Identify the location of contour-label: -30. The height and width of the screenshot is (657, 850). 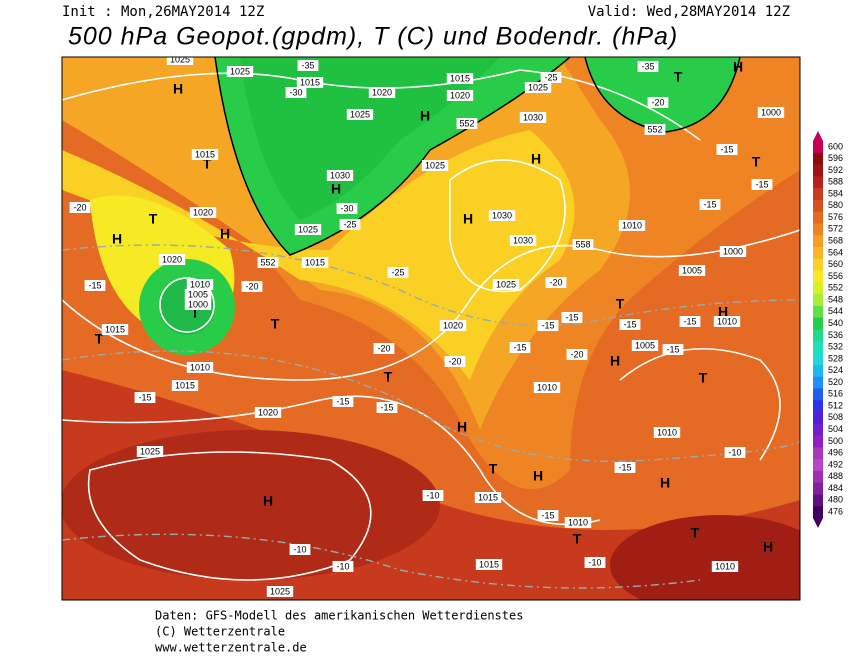
(295, 92).